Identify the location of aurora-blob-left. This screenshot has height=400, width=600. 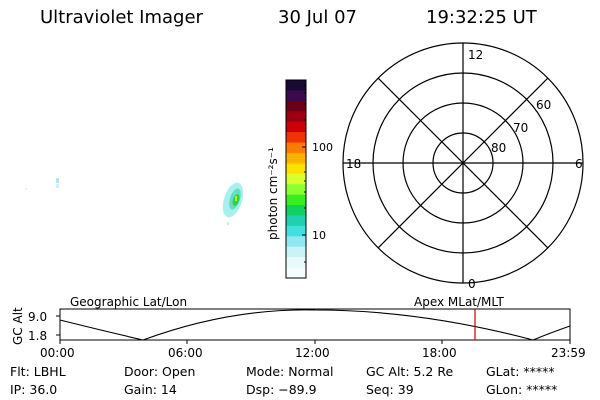
(57, 183).